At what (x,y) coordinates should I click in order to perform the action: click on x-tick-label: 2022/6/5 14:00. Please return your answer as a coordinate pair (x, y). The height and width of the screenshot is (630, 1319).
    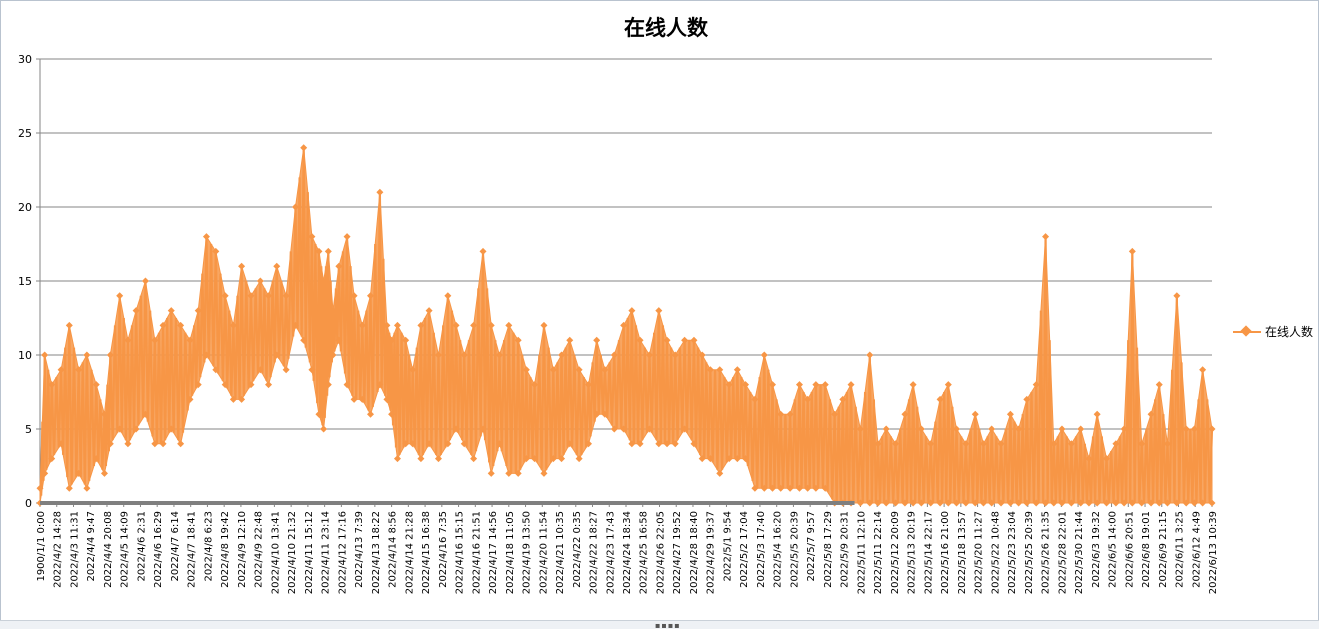
    Looking at the image, I should click on (1113, 549).